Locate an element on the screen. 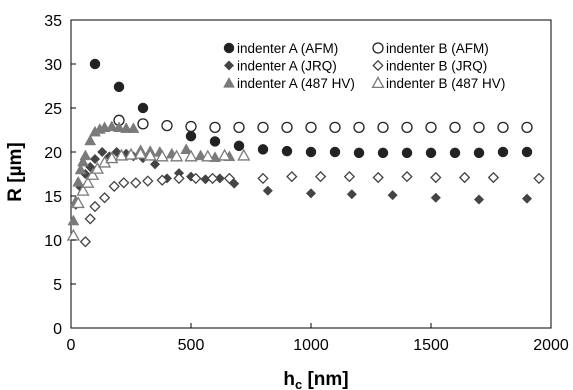  x-axis-title-subscript: c is located at coordinates (298, 383).